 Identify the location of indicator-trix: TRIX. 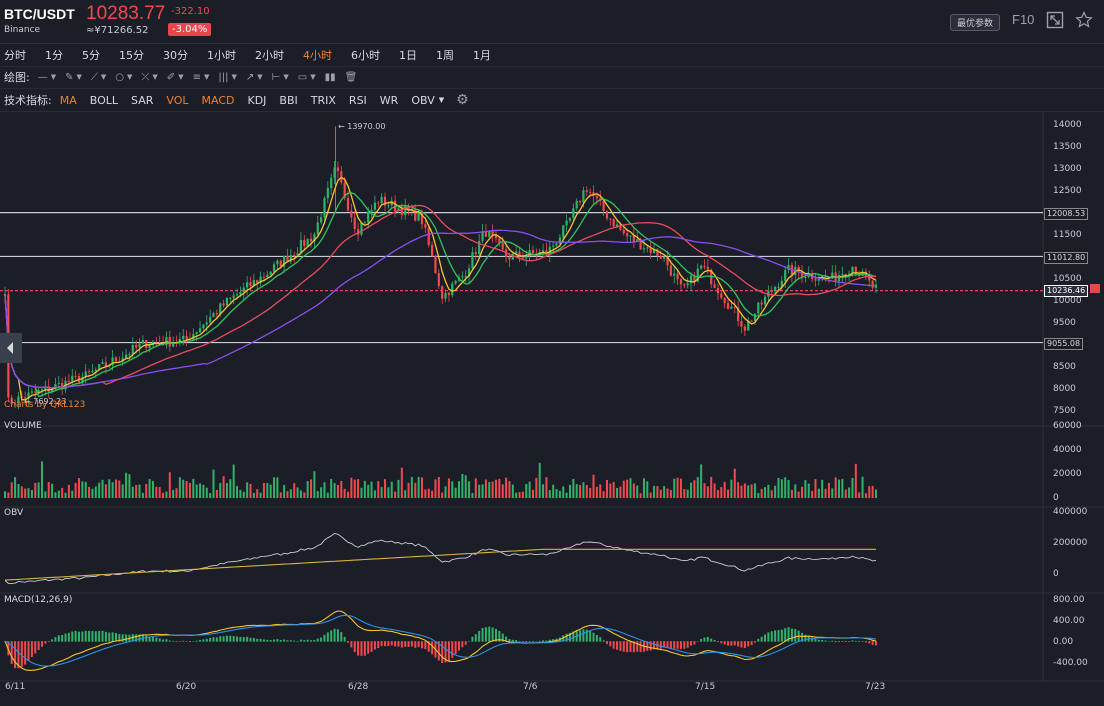
(323, 100).